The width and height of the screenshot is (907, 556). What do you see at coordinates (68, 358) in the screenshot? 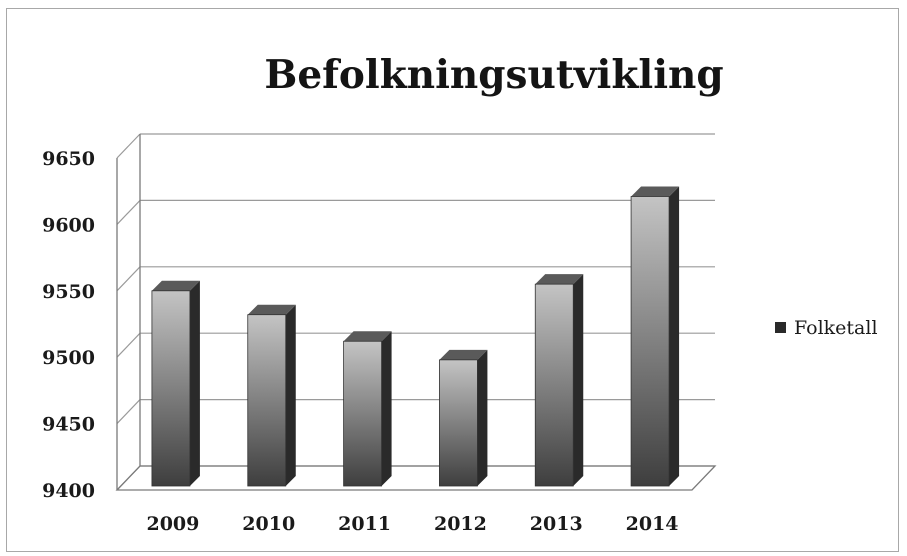
I see `y-tick-label: 9500` at bounding box center [68, 358].